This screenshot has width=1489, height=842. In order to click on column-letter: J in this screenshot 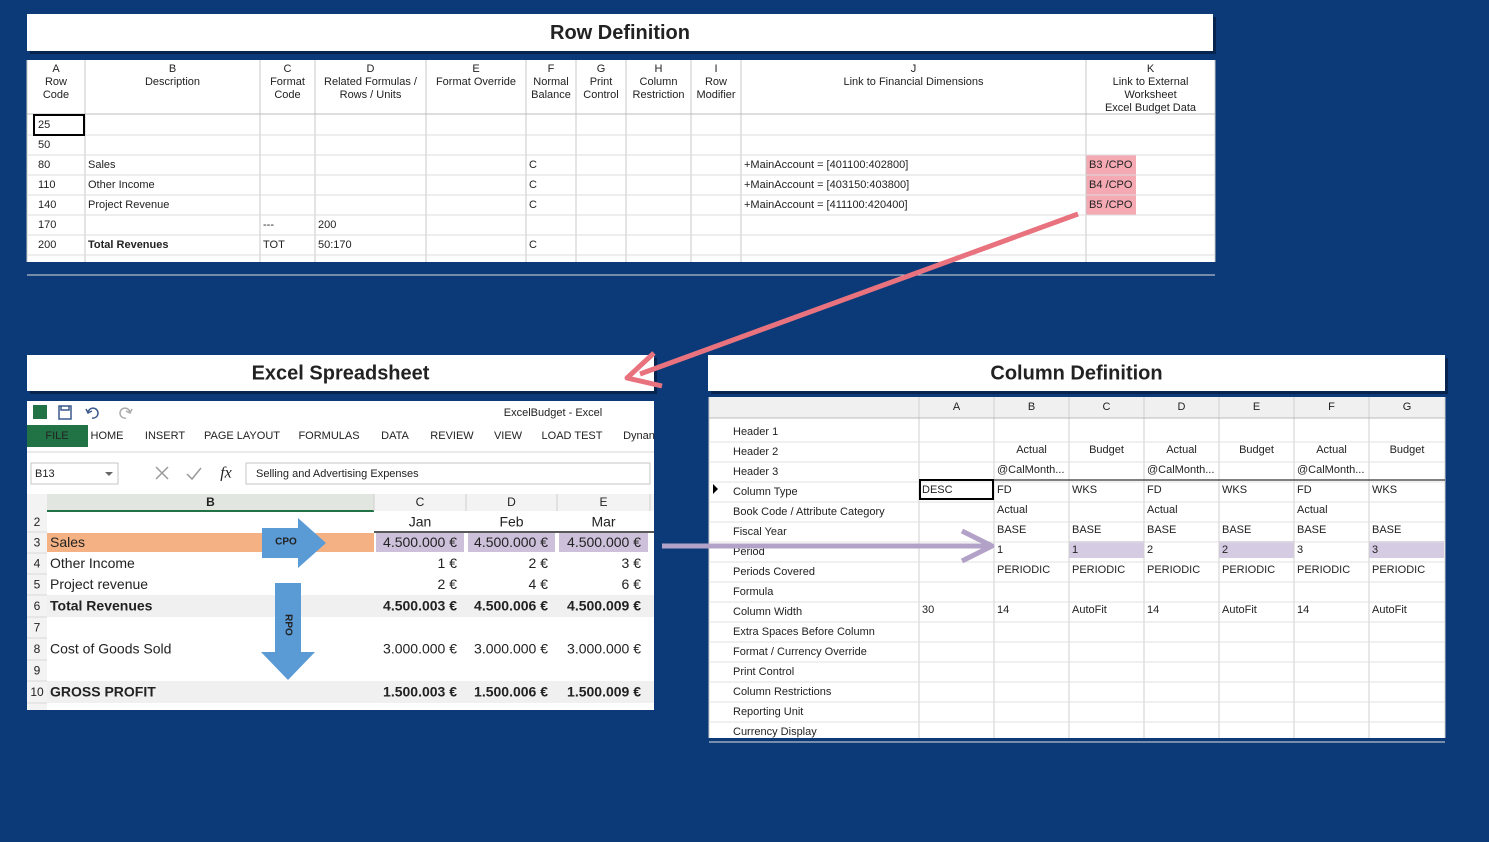, I will do `click(914, 69)`.